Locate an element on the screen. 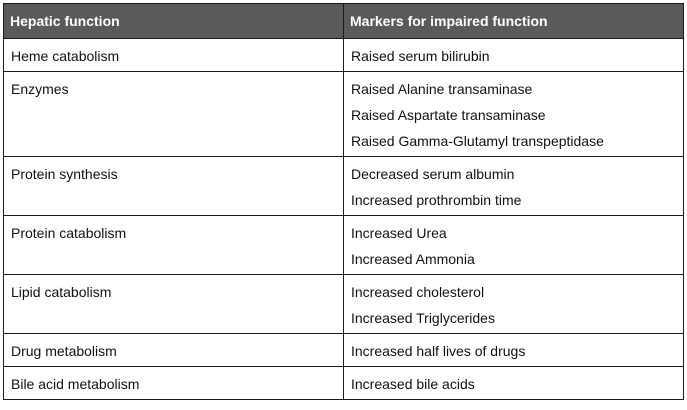  function-cell: Bile acid metabolism is located at coordinates (75, 384).